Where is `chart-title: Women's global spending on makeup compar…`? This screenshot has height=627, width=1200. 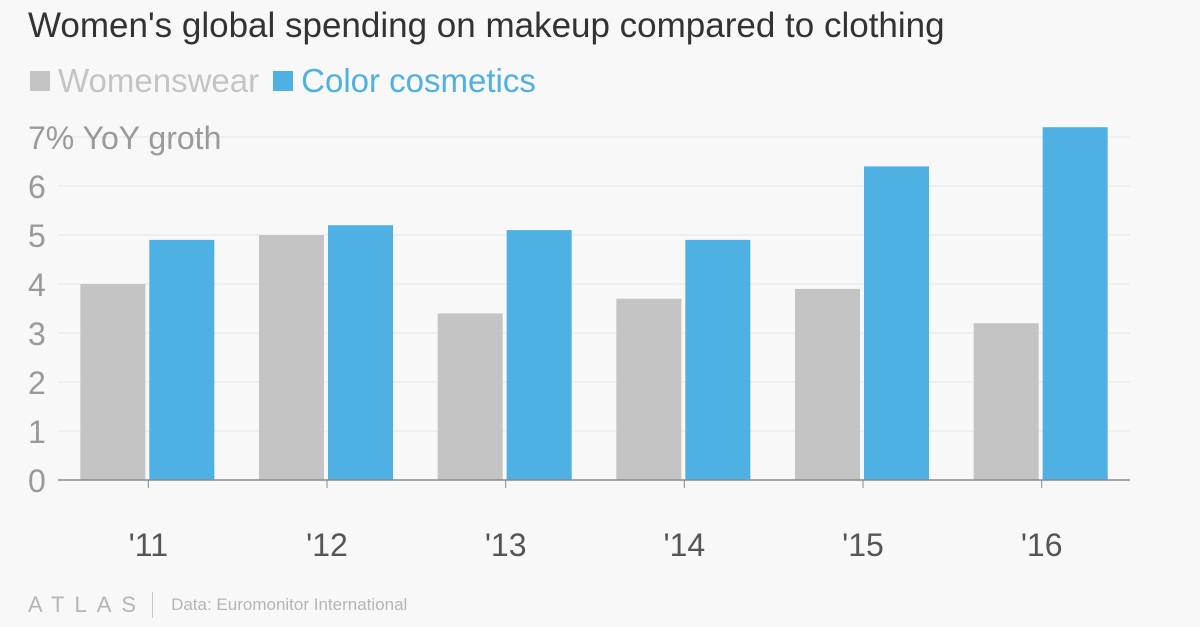 chart-title: Women's global spending on makeup compar… is located at coordinates (486, 25).